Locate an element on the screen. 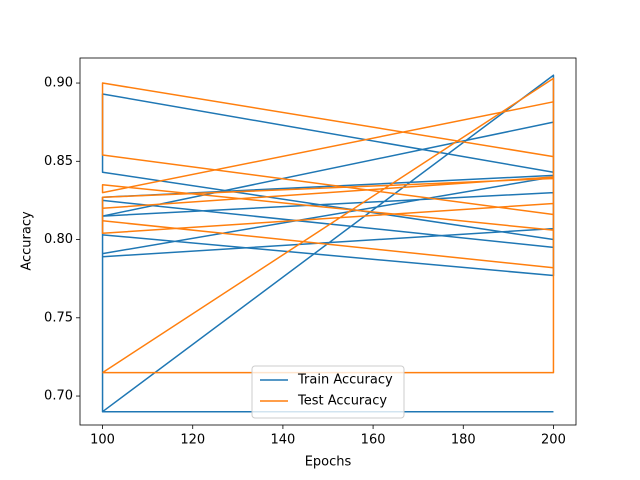 The width and height of the screenshot is (640, 480). x-tick-label: 140 is located at coordinates (282, 440).